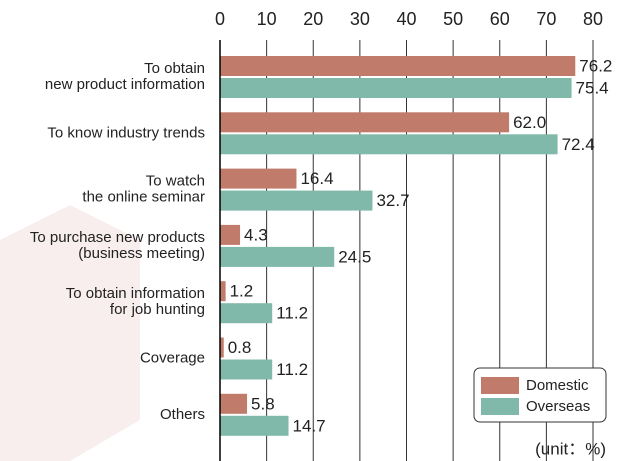  I want to click on value-label: 75.4, so click(592, 87).